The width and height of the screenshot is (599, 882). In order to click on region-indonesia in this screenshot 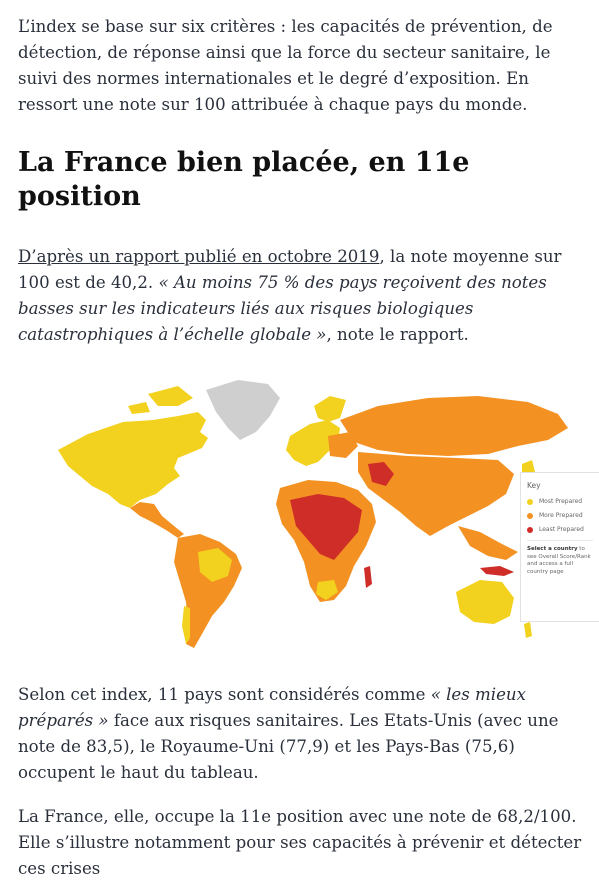, I will do `click(497, 571)`.